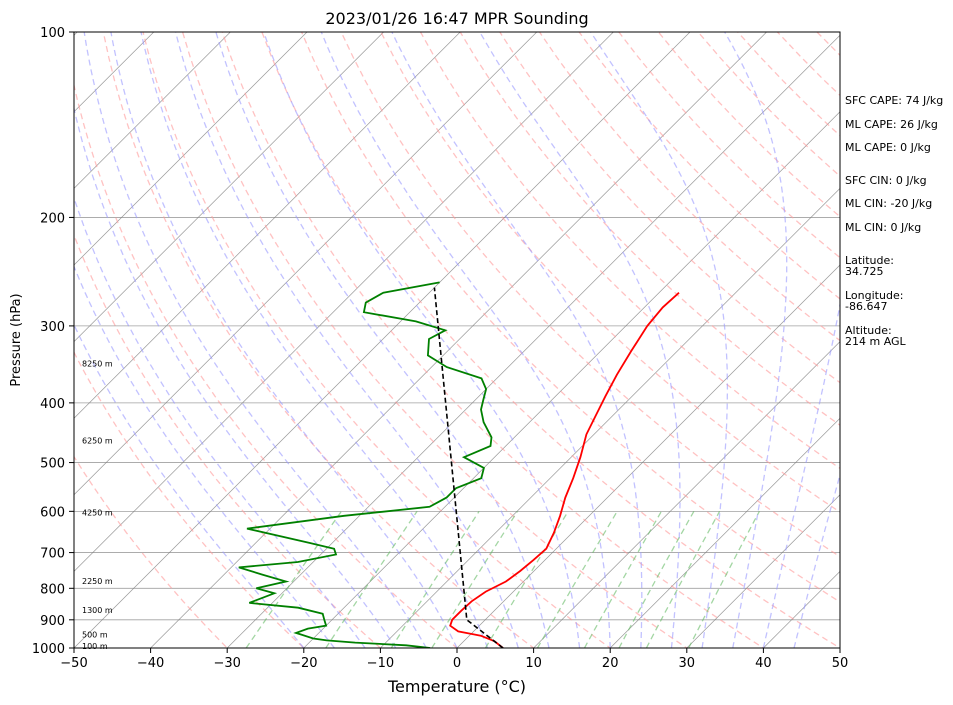 This screenshot has height=705, width=953. Describe the element at coordinates (687, 663) in the screenshot. I see `x-tick-label: 30` at that location.